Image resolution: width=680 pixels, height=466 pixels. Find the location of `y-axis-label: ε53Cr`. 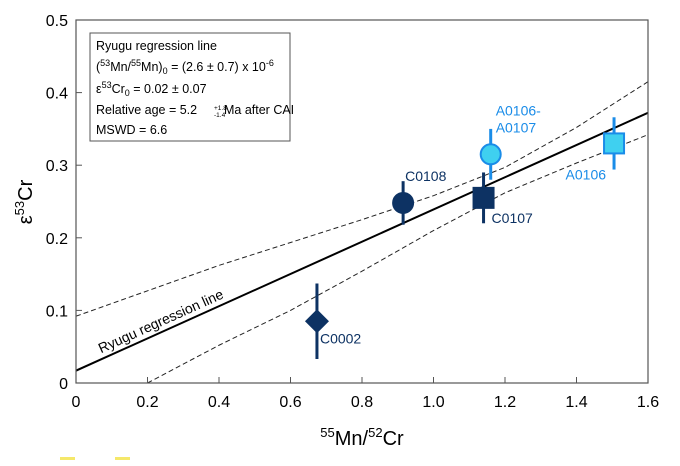

y-axis-label: ε53Cr is located at coordinates (24, 201).